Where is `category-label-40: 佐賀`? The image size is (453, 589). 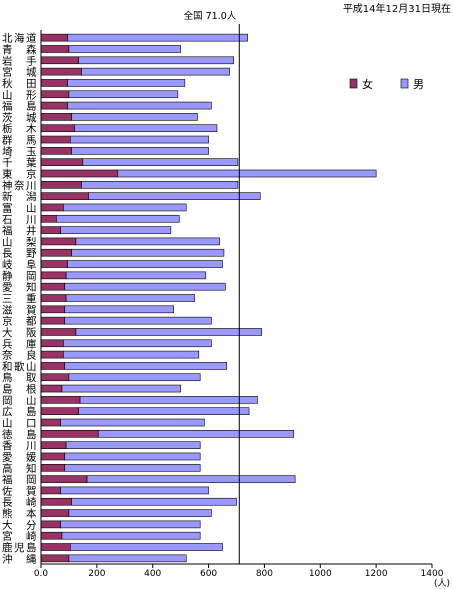
category-label-40: 佐賀 is located at coordinates (19, 490).